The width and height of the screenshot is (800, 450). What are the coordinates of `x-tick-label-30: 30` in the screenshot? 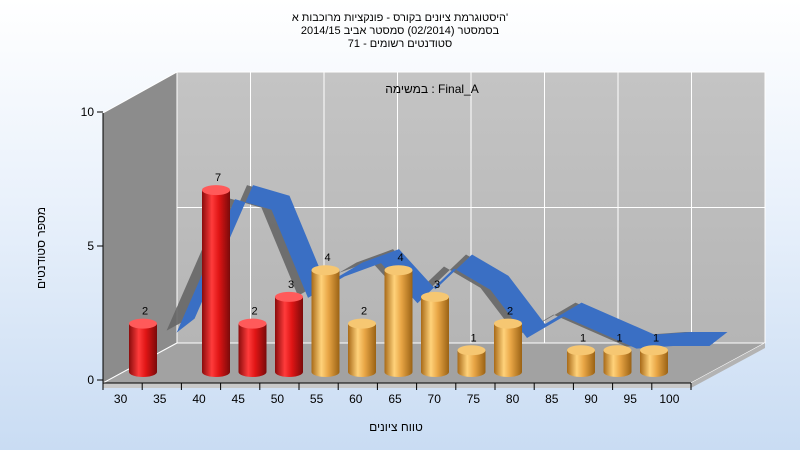 It's located at (121, 399).